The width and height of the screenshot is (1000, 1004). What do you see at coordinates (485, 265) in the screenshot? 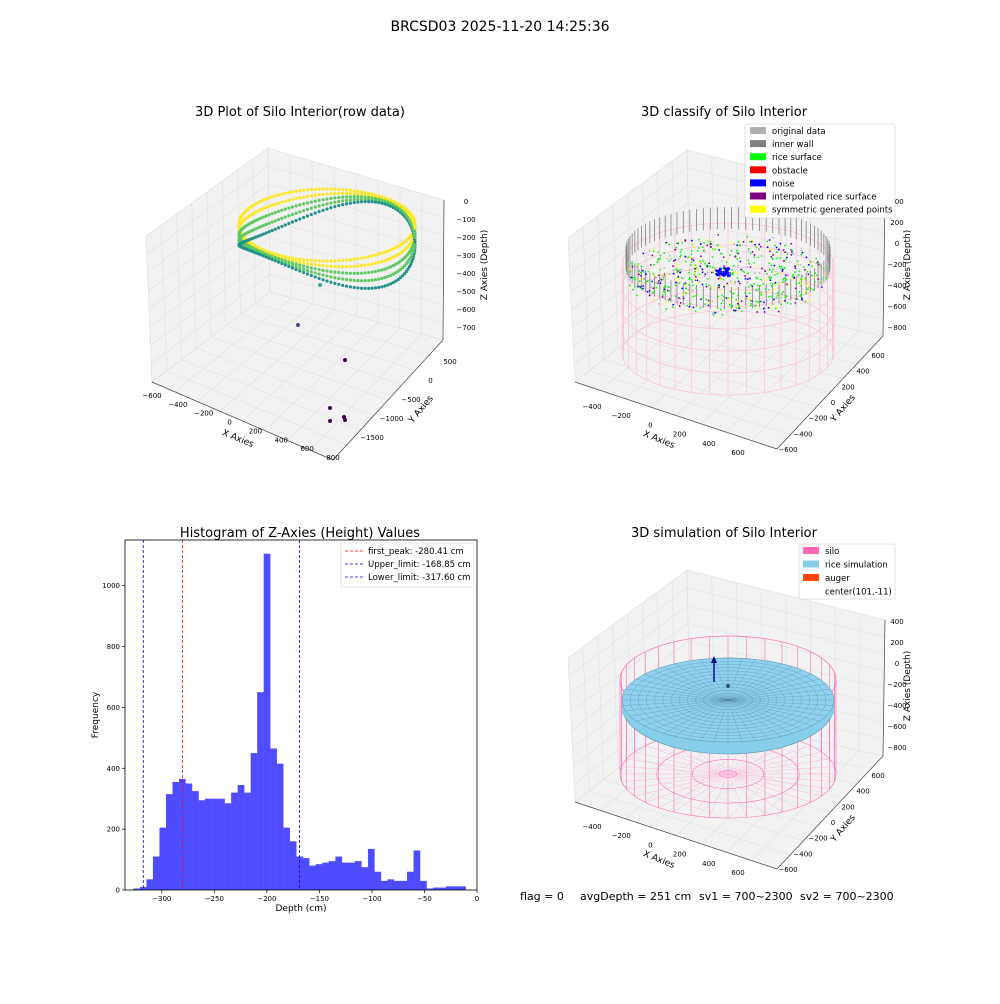
I see `p1-z-axis-label: Z Axies (Depth)` at bounding box center [485, 265].